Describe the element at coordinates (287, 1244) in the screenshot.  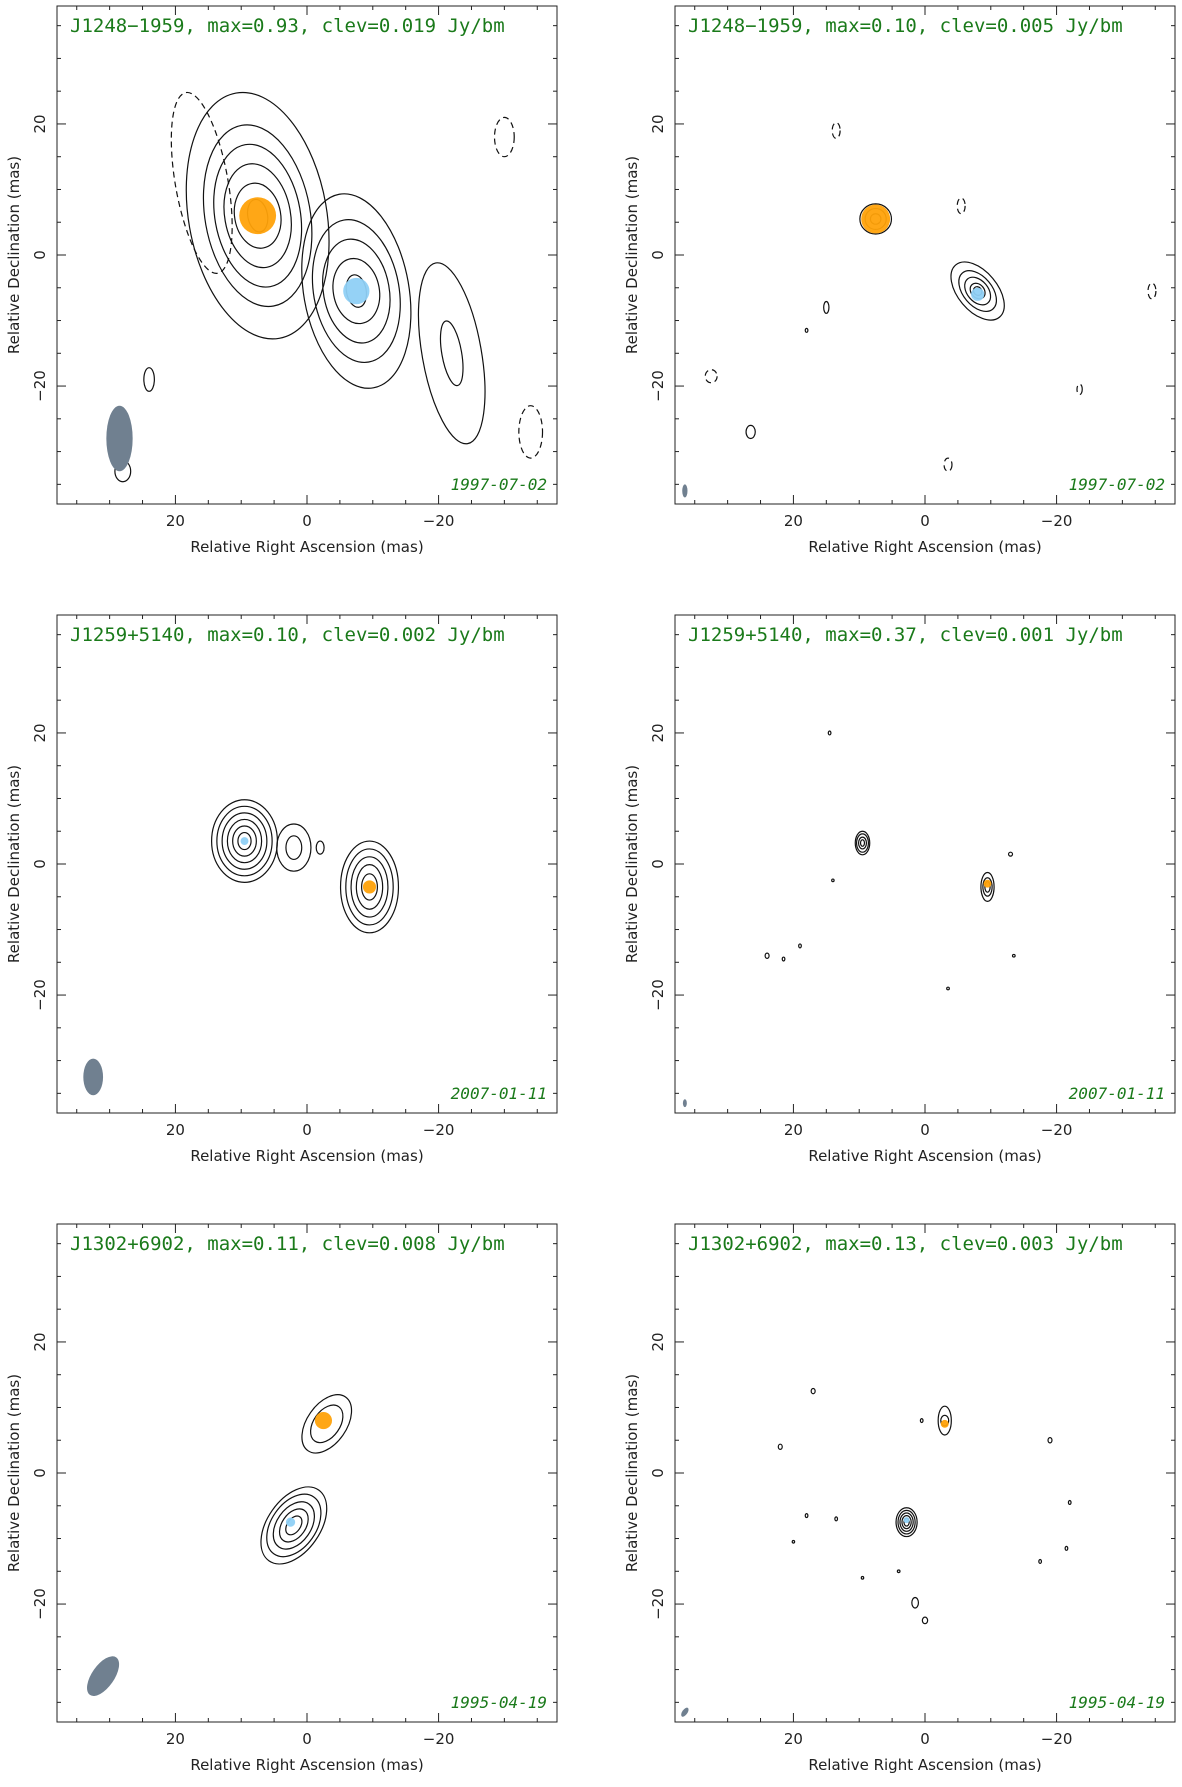
I see `panel-title: J1302+6902, max=0.11, clev=0.008 Jy/bm` at that location.